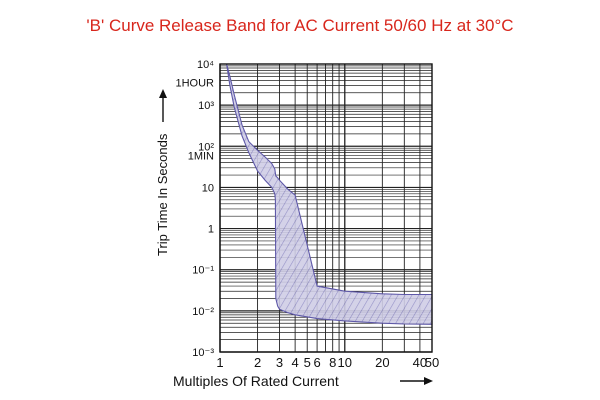 This screenshot has height=400, width=600. I want to click on x-axis-arrowhead-icon, so click(428, 381).